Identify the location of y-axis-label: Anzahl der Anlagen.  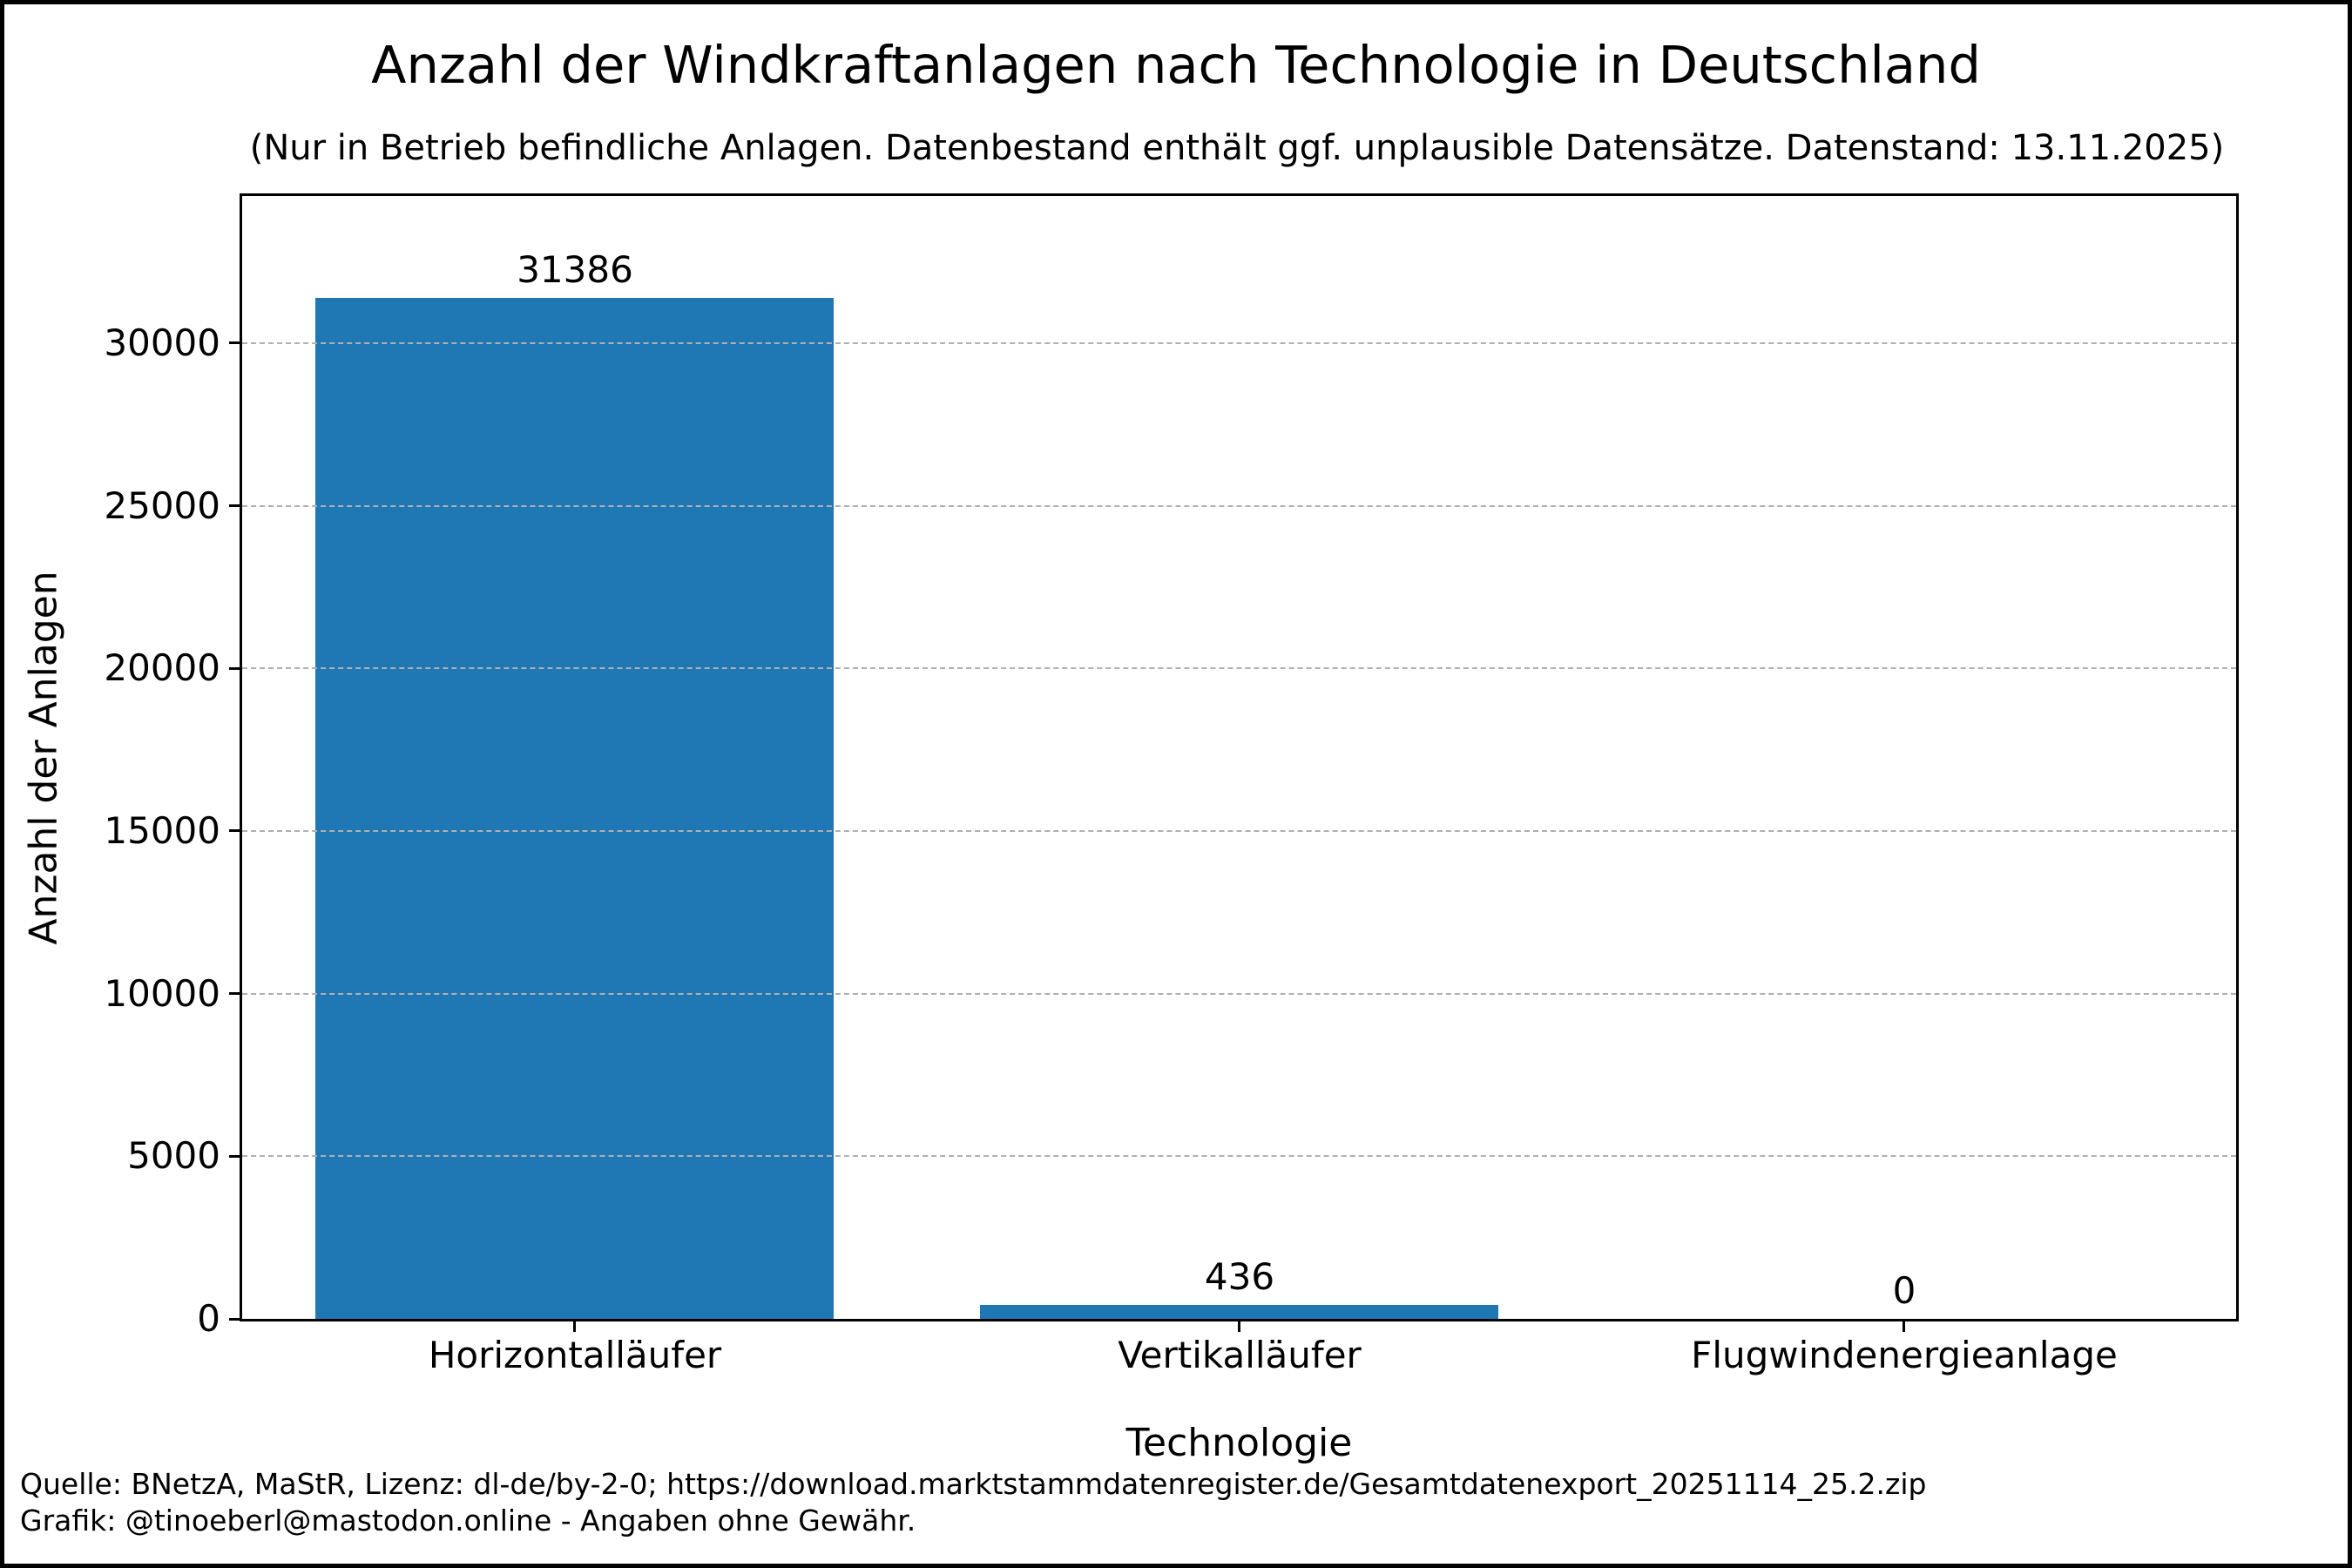
(44, 758).